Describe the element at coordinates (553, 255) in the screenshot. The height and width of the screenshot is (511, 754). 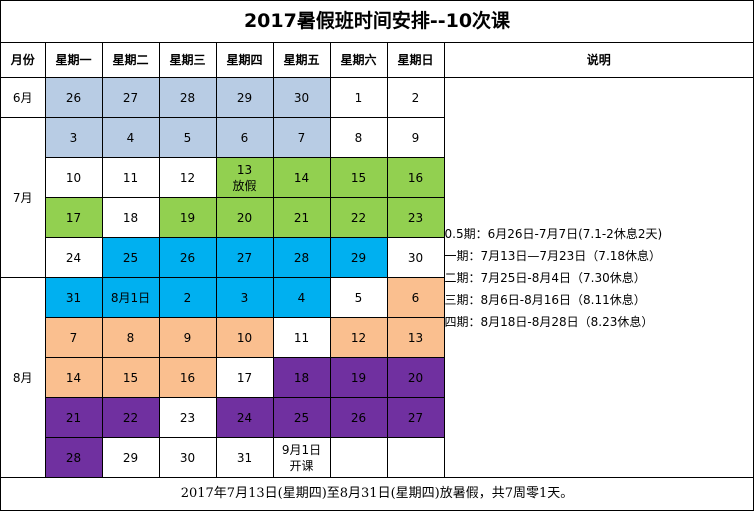
I see `note-line: 一期：7月13日—7月23日（7.18休息）` at that location.